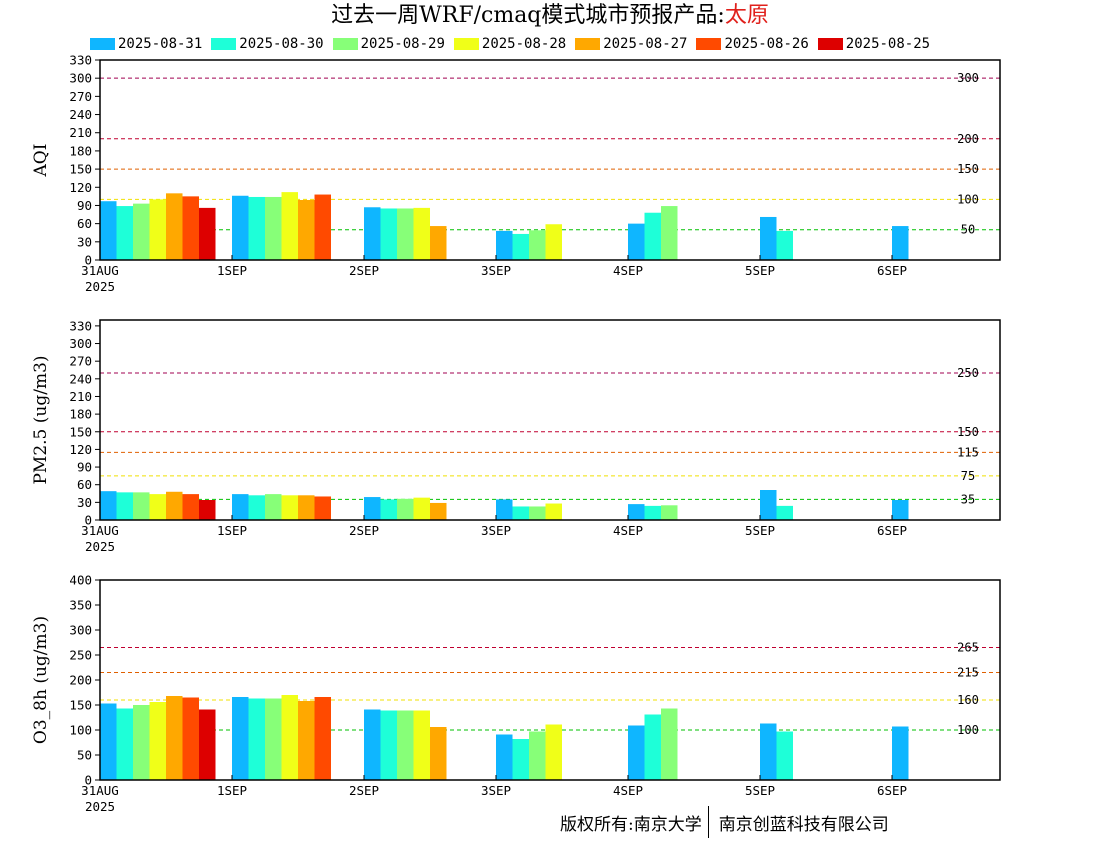  Describe the element at coordinates (80, 132) in the screenshot. I see `y-tick-label: 210` at that location.